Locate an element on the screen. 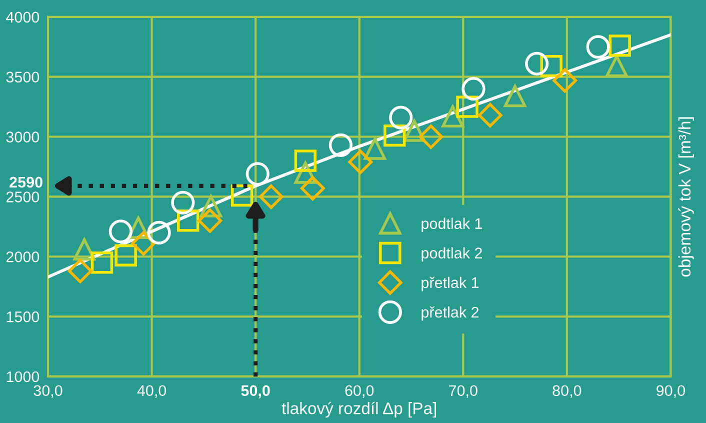 This screenshot has height=423, width=706. x-tick-label: 50,0 is located at coordinates (255, 391).